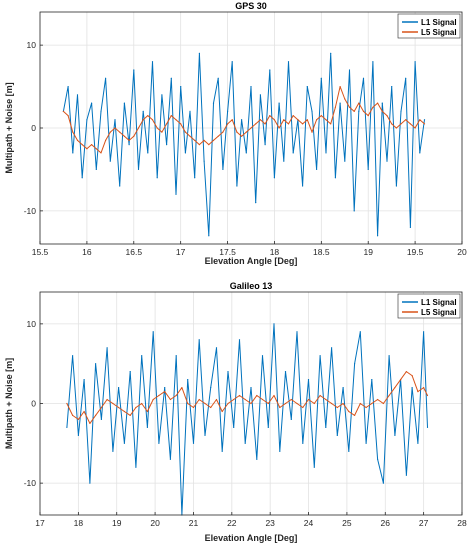 Image resolution: width=473 pixels, height=550 pixels. What do you see at coordinates (429, 306) in the screenshot?
I see `legend-box` at bounding box center [429, 306].